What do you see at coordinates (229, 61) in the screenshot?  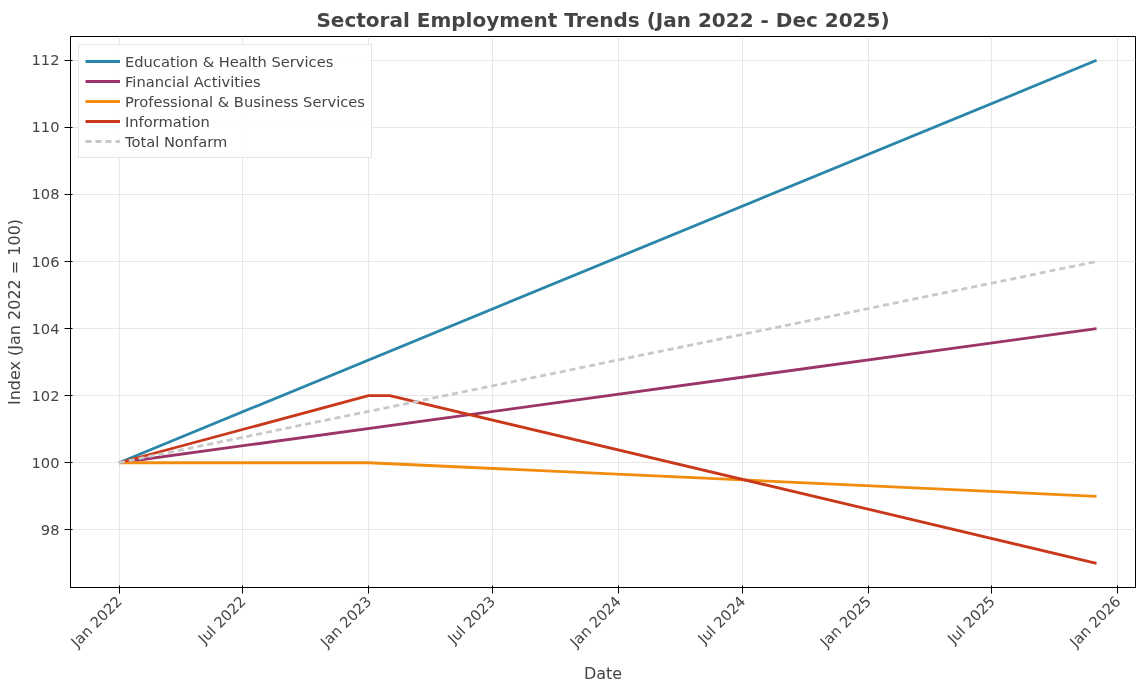 I see `legend-label: Education & Health Services` at bounding box center [229, 61].